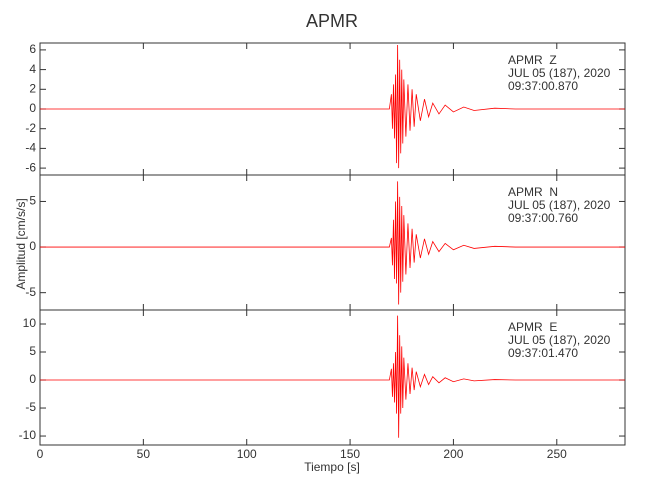 The image size is (650, 500). What do you see at coordinates (32, 88) in the screenshot?
I see `y-tick-label: 2` at bounding box center [32, 88].